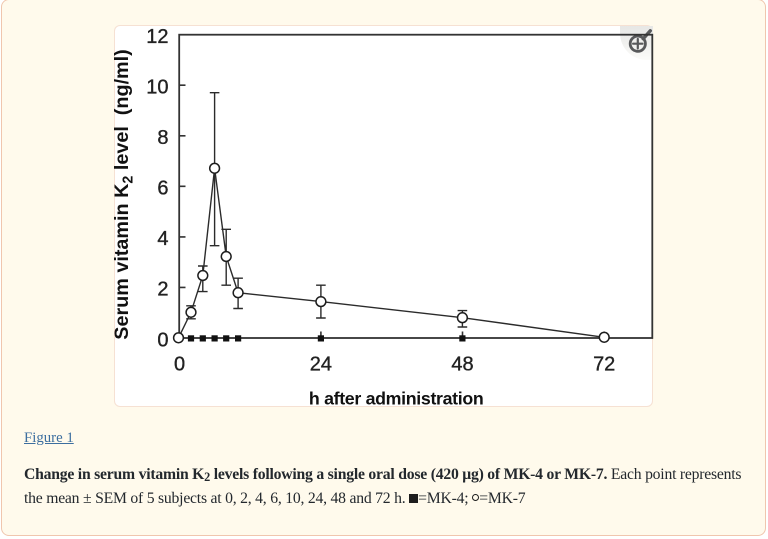 The width and height of the screenshot is (768, 539). I want to click on svg-text: 24, so click(321, 365).